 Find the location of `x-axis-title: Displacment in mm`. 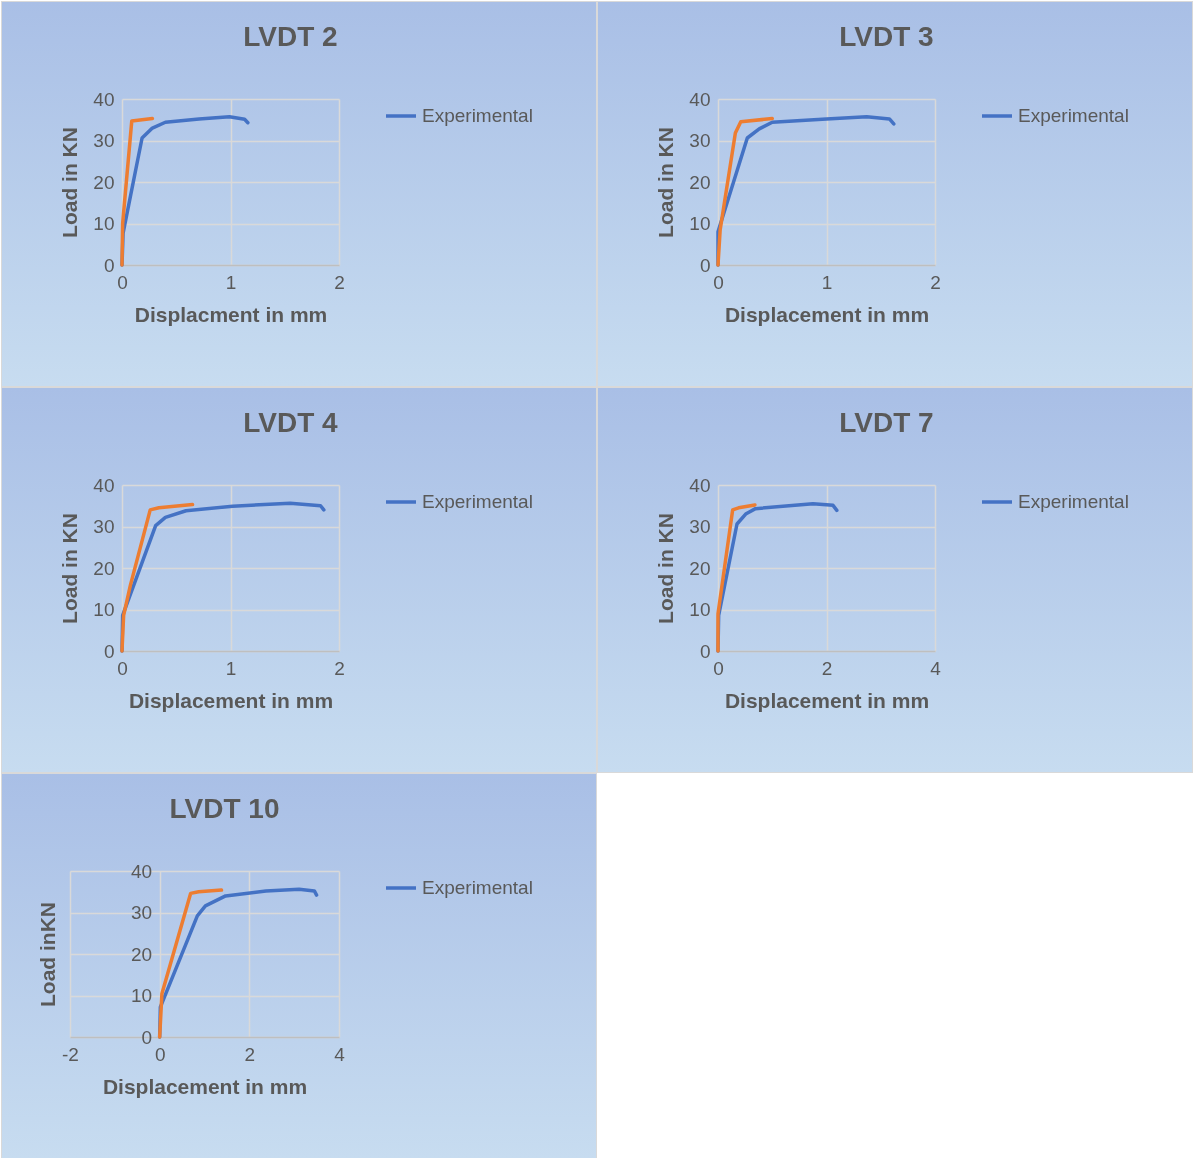

x-axis-title: Displacment in mm is located at coordinates (231, 314).